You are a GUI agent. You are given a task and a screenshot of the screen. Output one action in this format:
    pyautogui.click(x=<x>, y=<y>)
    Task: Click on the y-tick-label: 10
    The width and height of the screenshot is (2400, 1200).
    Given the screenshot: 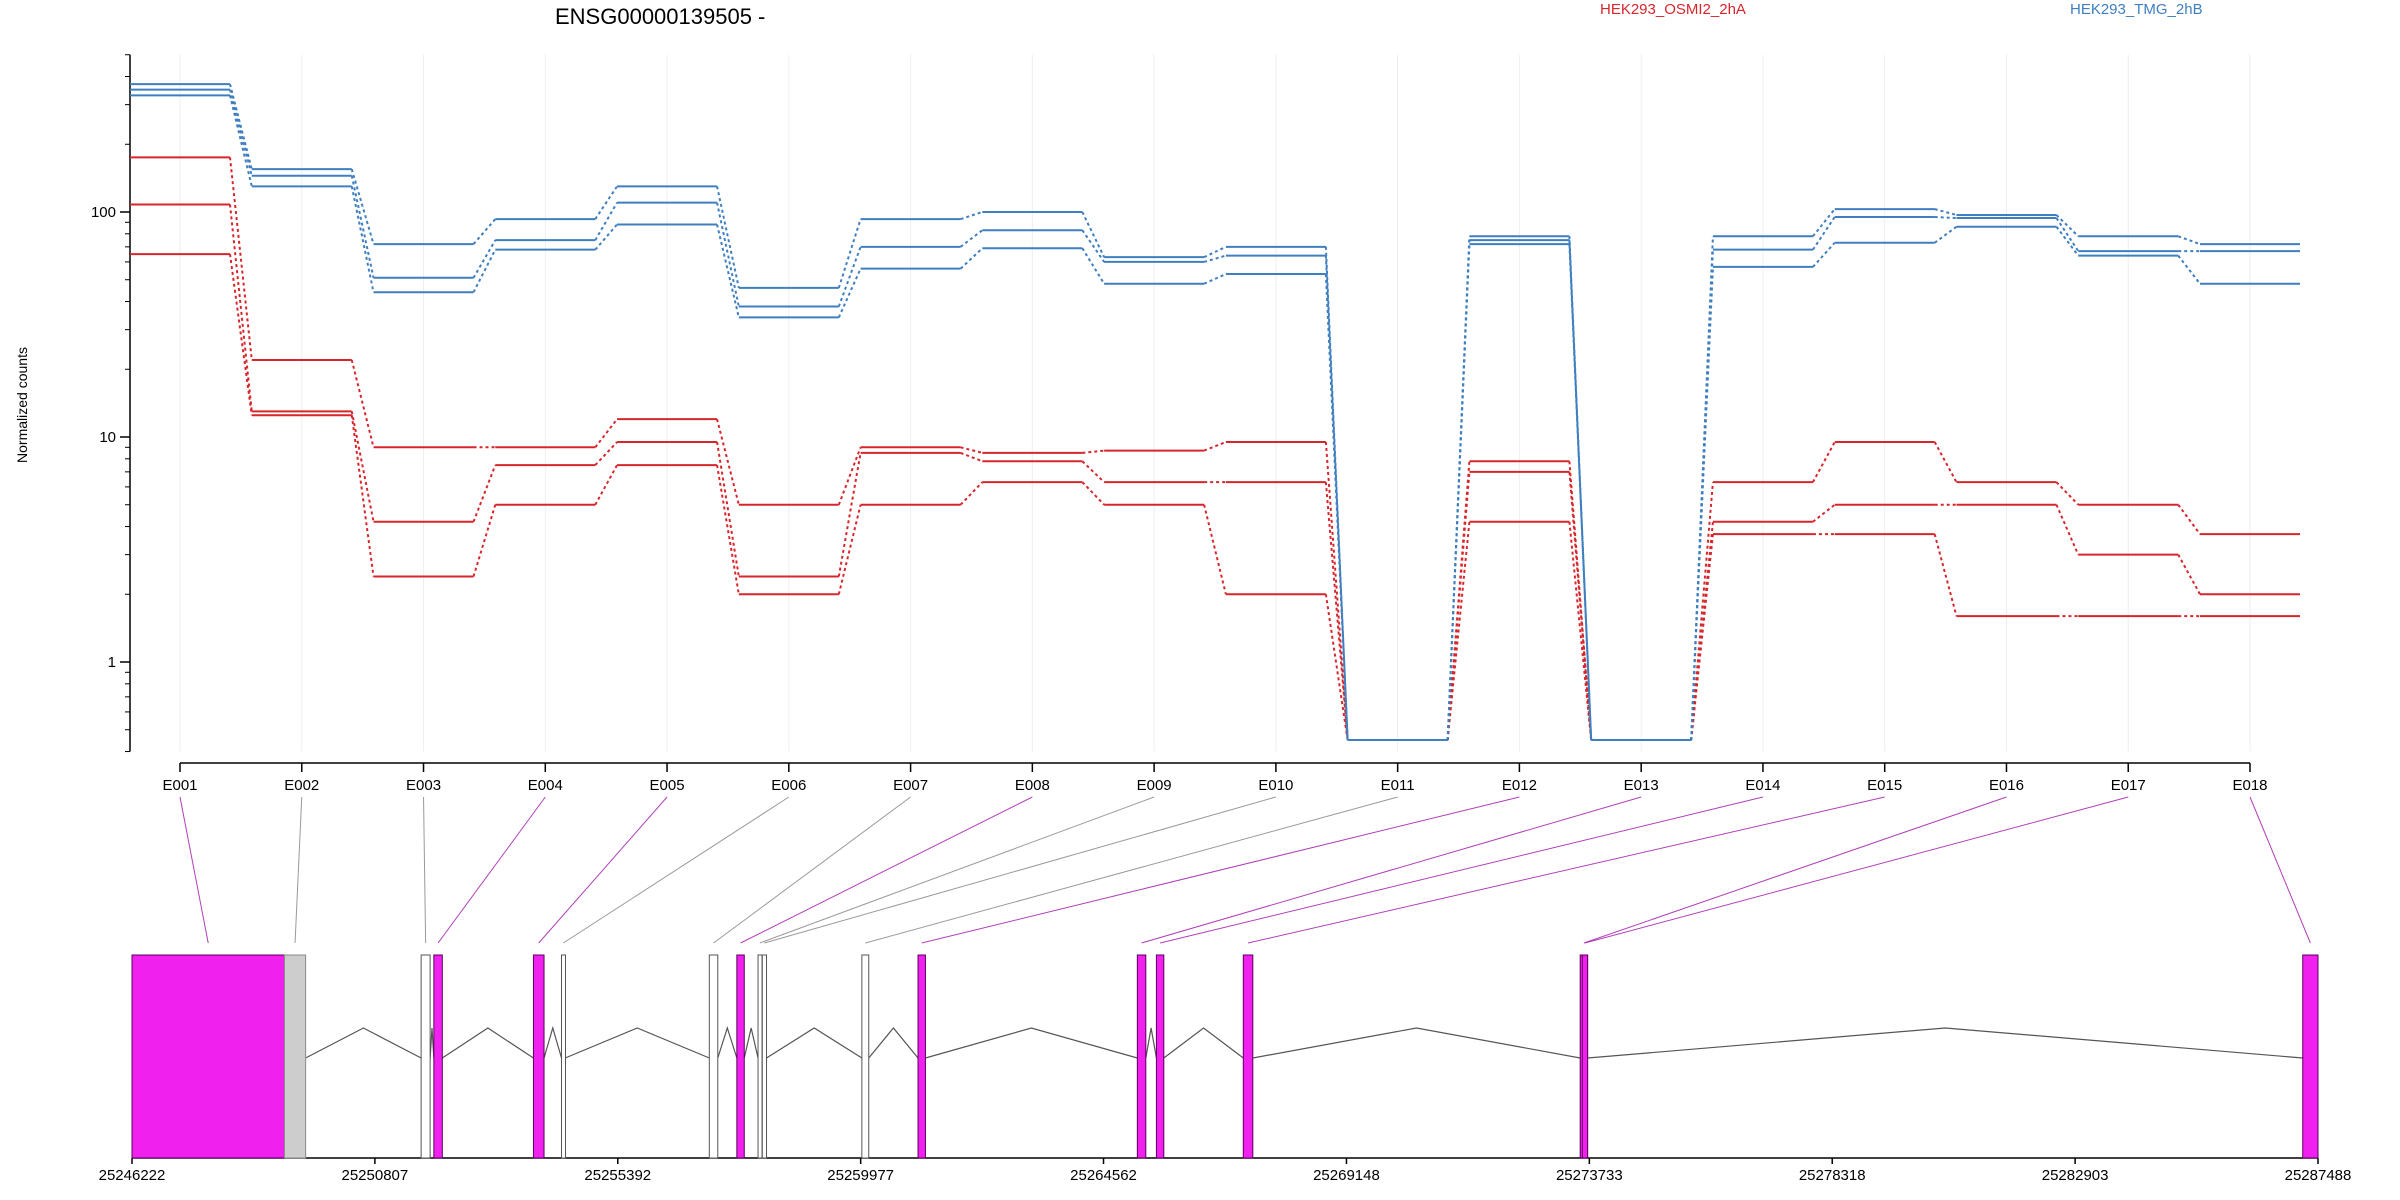 What is the action you would take?
    pyautogui.click(x=107, y=437)
    